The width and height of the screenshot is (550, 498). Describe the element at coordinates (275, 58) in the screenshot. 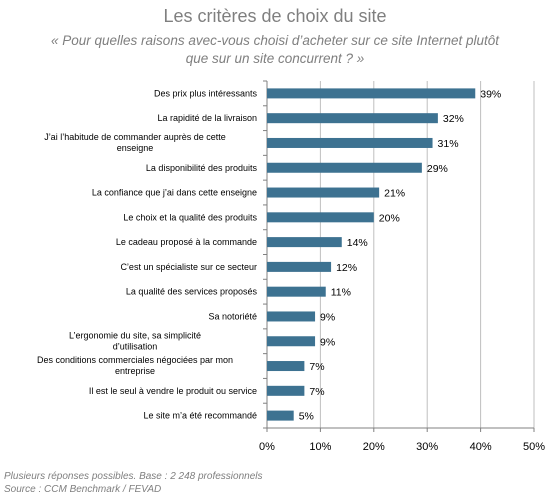

I see `subtitle-line-2: que sur un site concurrent ? »` at that location.